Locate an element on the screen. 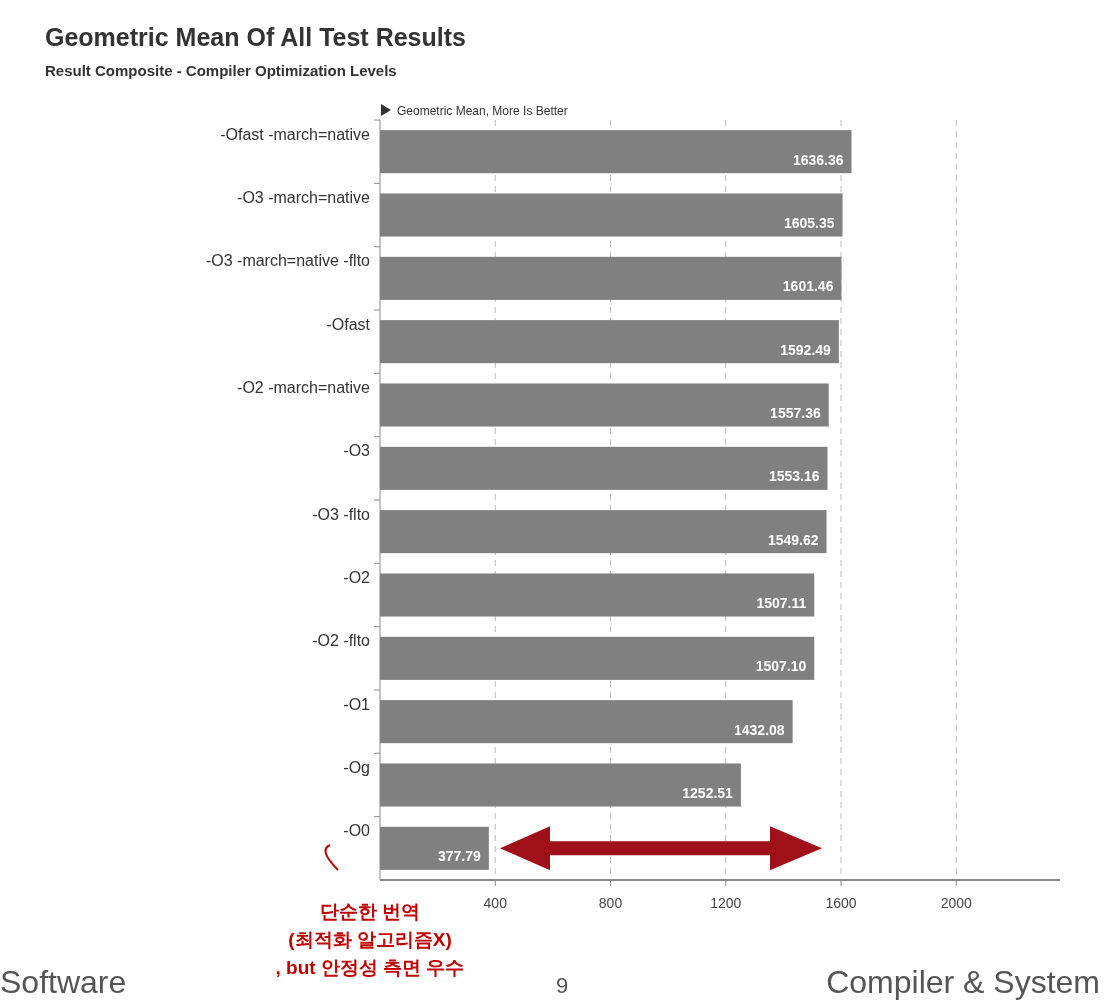  y-tick-label: -O0 is located at coordinates (357, 831).